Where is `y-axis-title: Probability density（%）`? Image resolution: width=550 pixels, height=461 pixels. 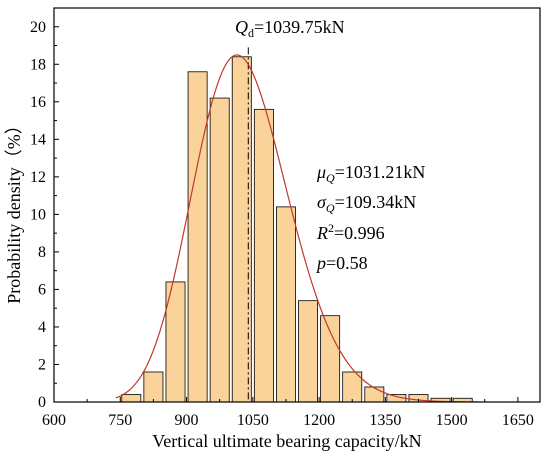
y-axis-title: Probability density（%） is located at coordinates (14, 210).